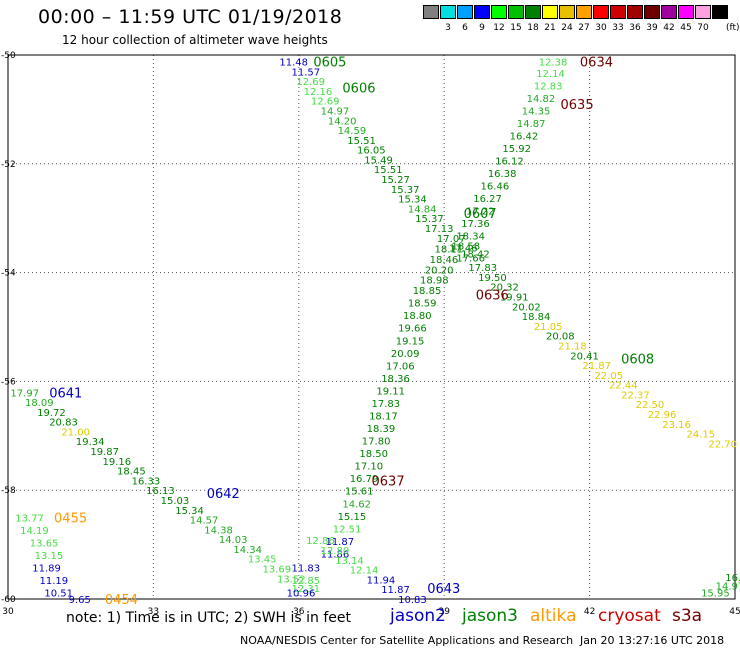  I want to click on wave-height-label: 16.12, so click(509, 162).